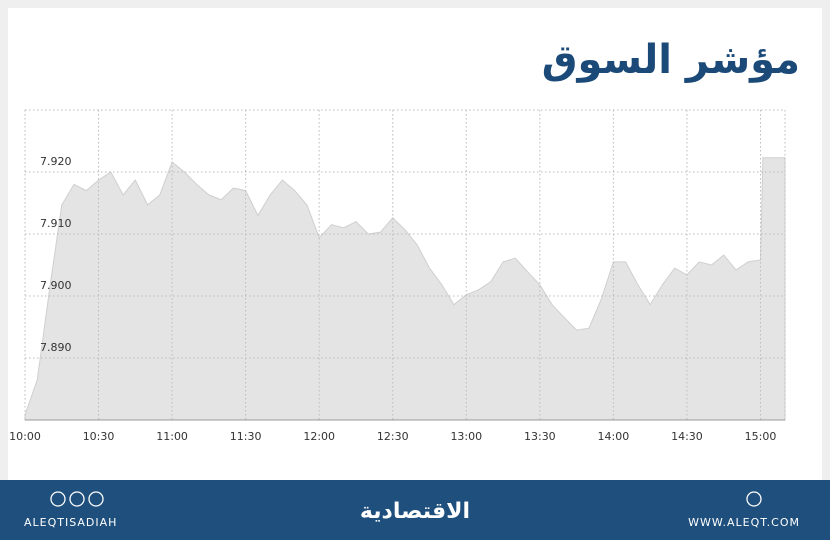 The height and width of the screenshot is (540, 830). Describe the element at coordinates (671, 60) in the screenshot. I see `chart-title: مؤشر السوق` at that location.